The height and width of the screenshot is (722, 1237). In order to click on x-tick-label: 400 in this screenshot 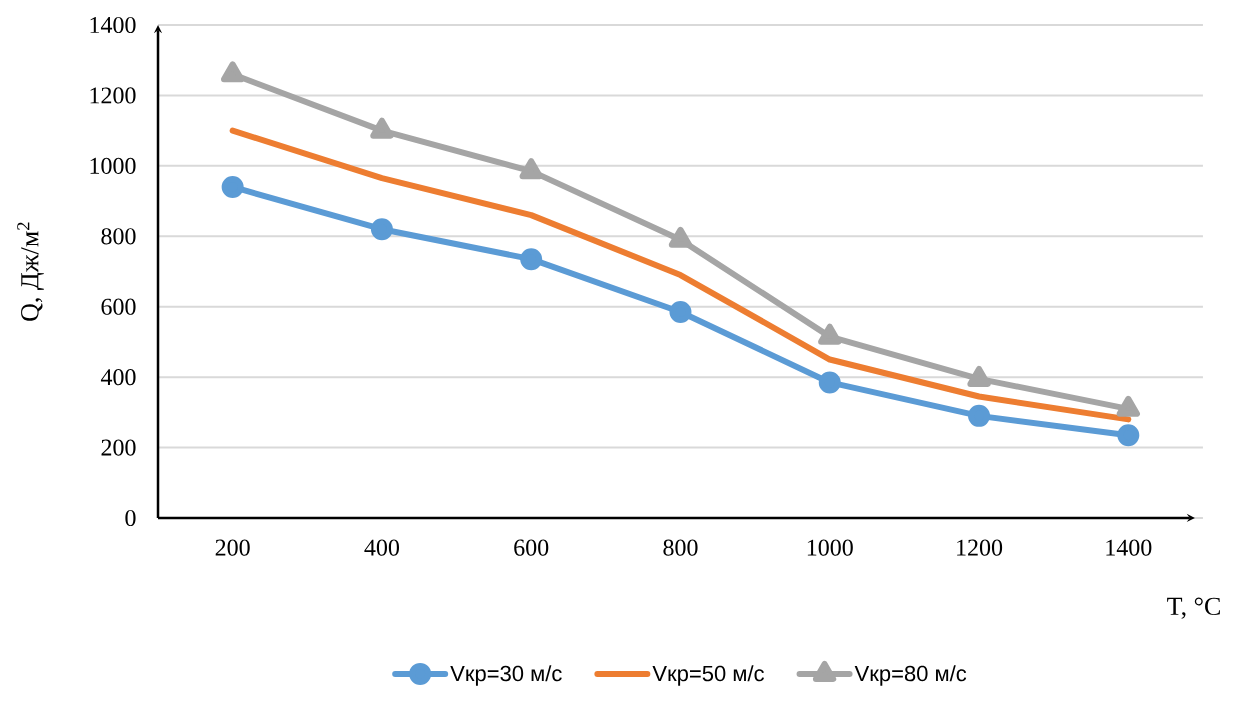, I will do `click(382, 547)`.